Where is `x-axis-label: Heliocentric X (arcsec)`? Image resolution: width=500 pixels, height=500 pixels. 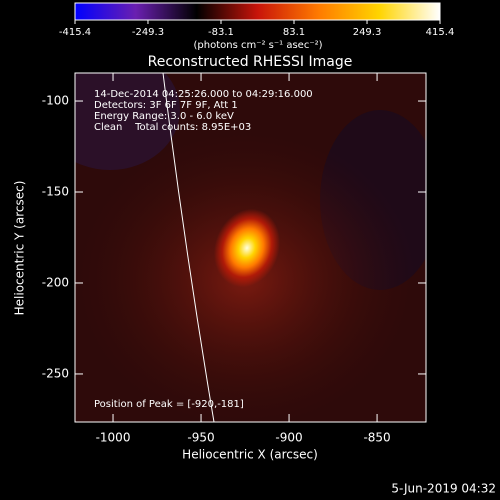 x-axis-label: Heliocentric X (arcsec) is located at coordinates (250, 455).